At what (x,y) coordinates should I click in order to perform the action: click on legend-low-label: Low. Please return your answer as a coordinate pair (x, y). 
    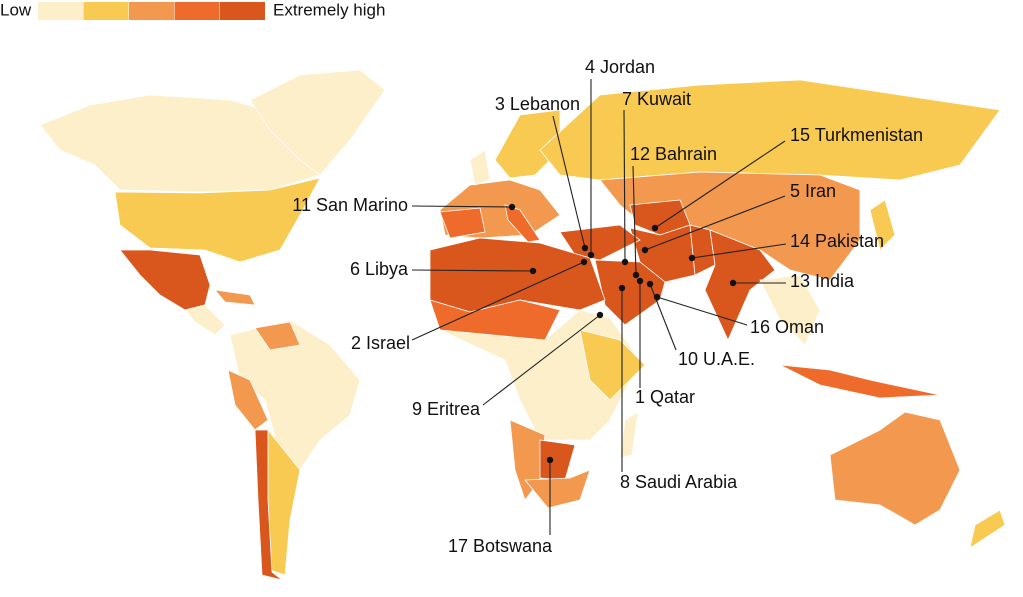
    Looking at the image, I should click on (16, 9).